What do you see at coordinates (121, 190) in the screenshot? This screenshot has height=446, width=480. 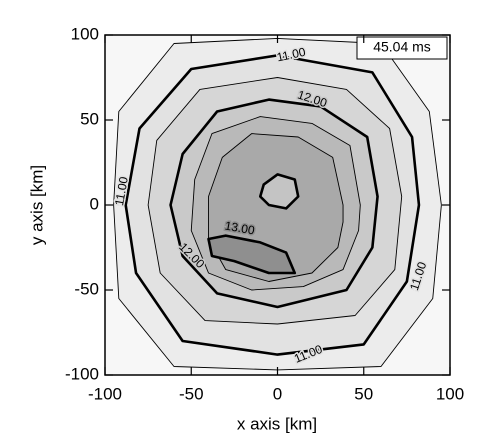 I see `contour-label: 11.00` at bounding box center [121, 190].